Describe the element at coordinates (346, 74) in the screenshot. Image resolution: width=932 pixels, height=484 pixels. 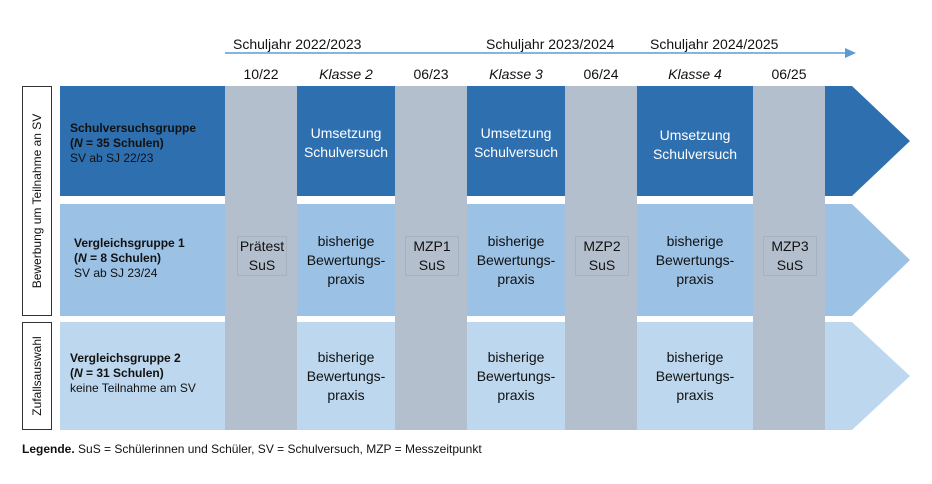
I see `column-header-klasse-2: Klasse 2` at that location.